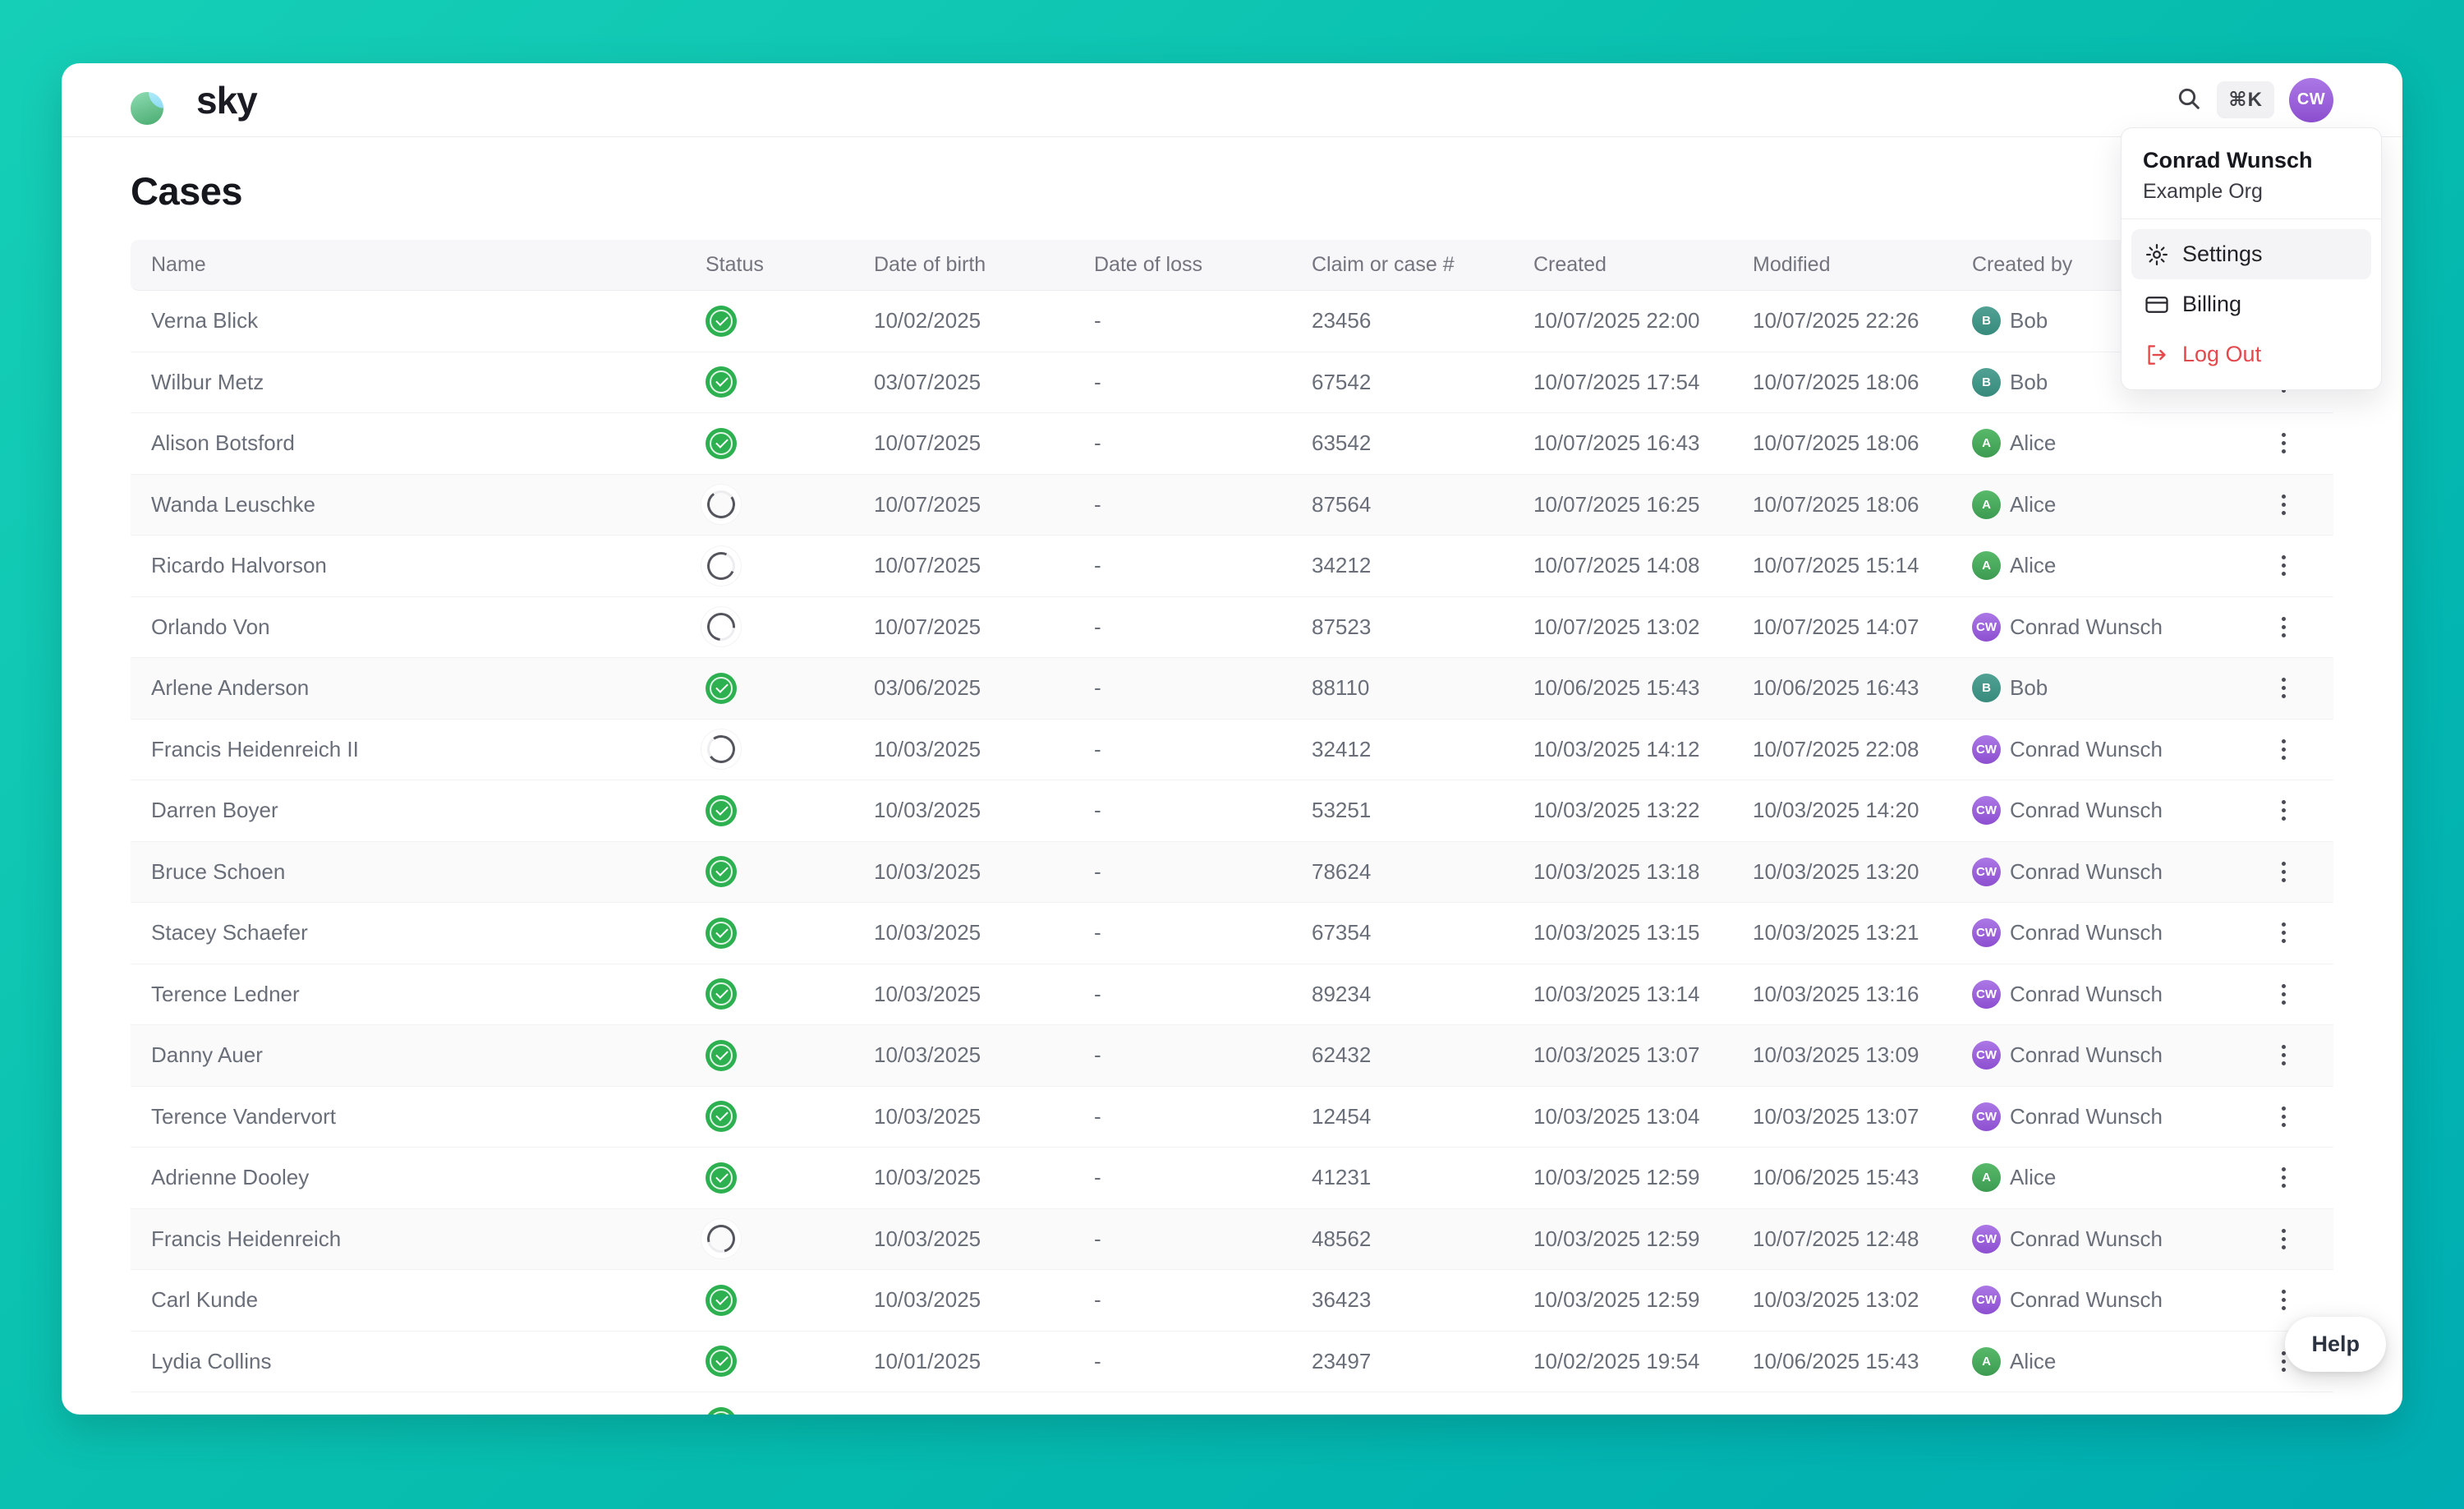 The width and height of the screenshot is (2464, 1509). What do you see at coordinates (1570, 265) in the screenshot?
I see `column-header-created: Created` at bounding box center [1570, 265].